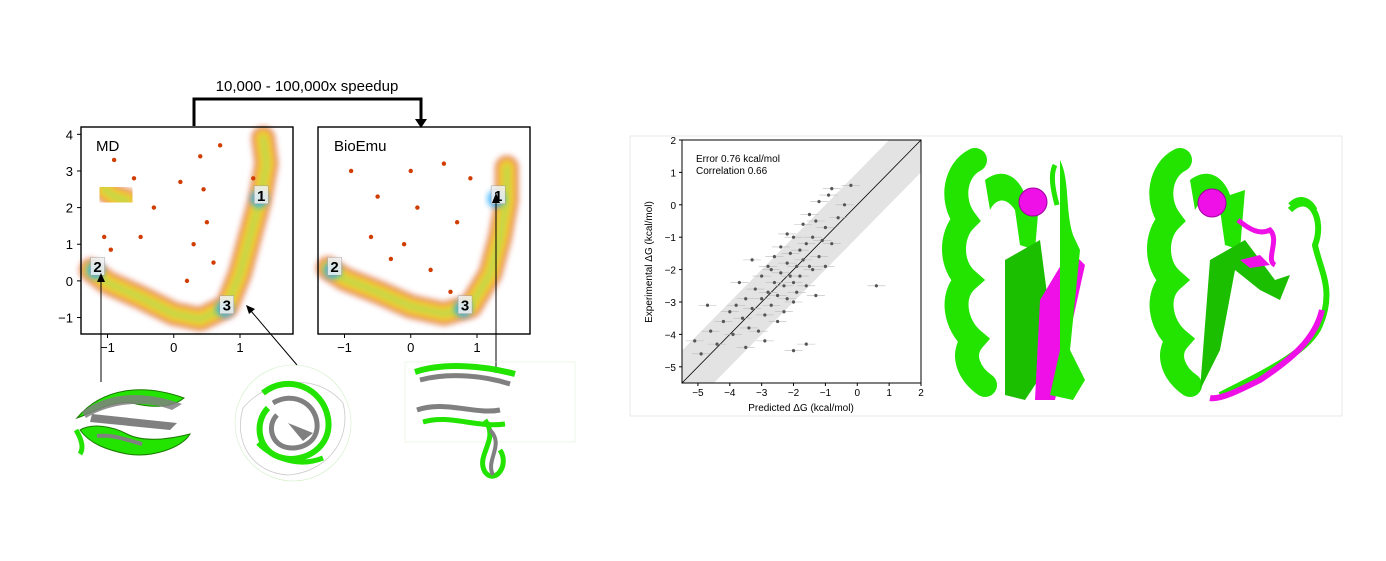 The width and height of the screenshot is (1386, 561). What do you see at coordinates (673, 255) in the screenshot?
I see `dg-y-ticks: −5 −4 −3 −2 −1 0 1 2` at bounding box center [673, 255].